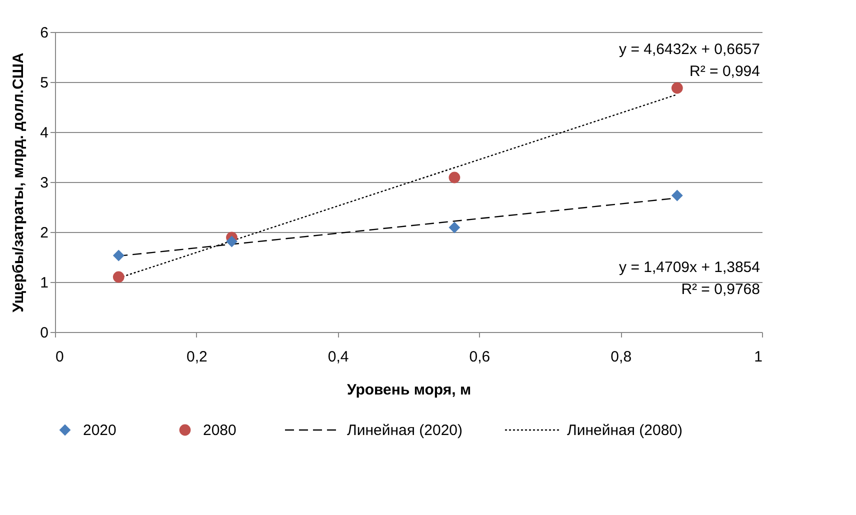 Image resolution: width=856 pixels, height=515 pixels. Describe the element at coordinates (44, 33) in the screenshot. I see `y-tick-label: 6` at that location.